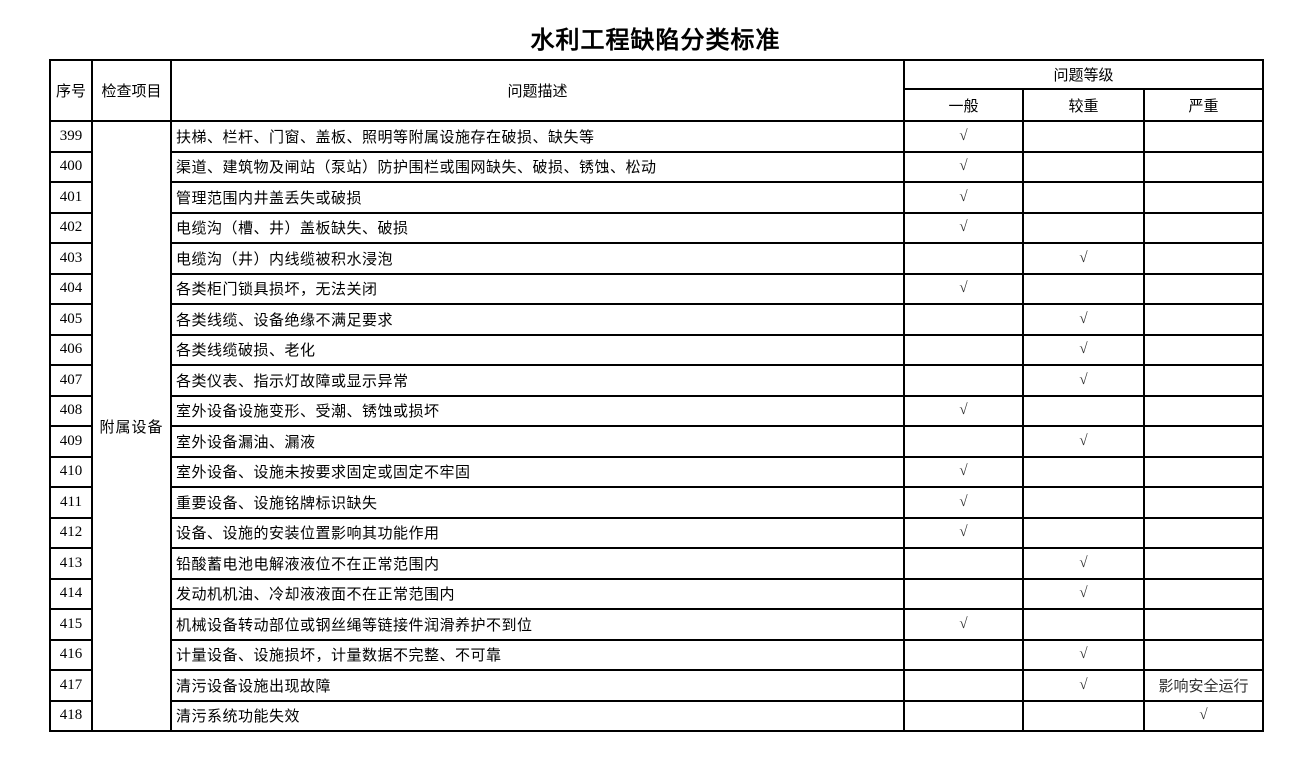 The width and height of the screenshot is (1297, 771). Describe the element at coordinates (131, 90) in the screenshot. I see `header-category: 检查项目` at that location.